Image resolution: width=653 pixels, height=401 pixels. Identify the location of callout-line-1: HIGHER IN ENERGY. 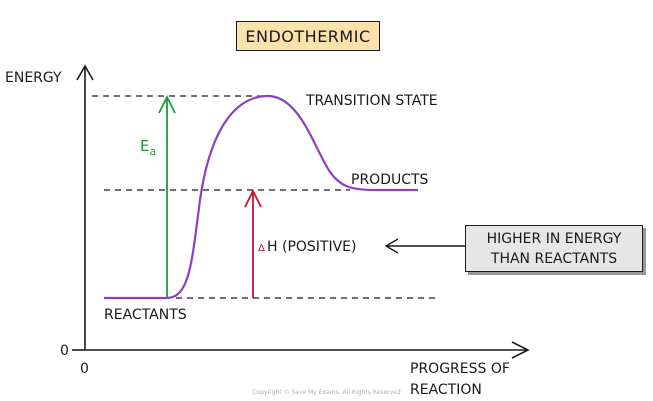
(554, 239).